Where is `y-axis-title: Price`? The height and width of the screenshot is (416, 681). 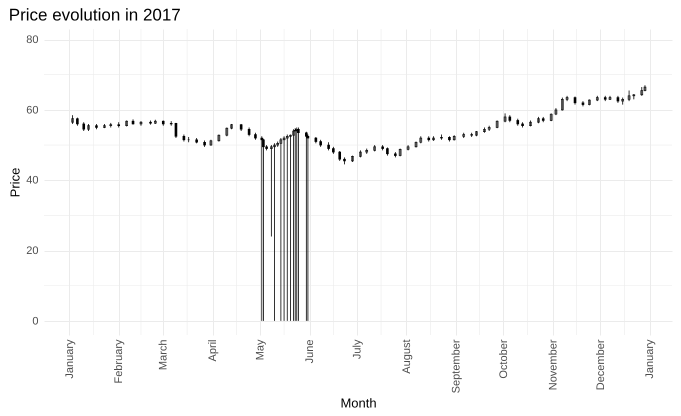
y-axis-title: Price is located at coordinates (14, 183).